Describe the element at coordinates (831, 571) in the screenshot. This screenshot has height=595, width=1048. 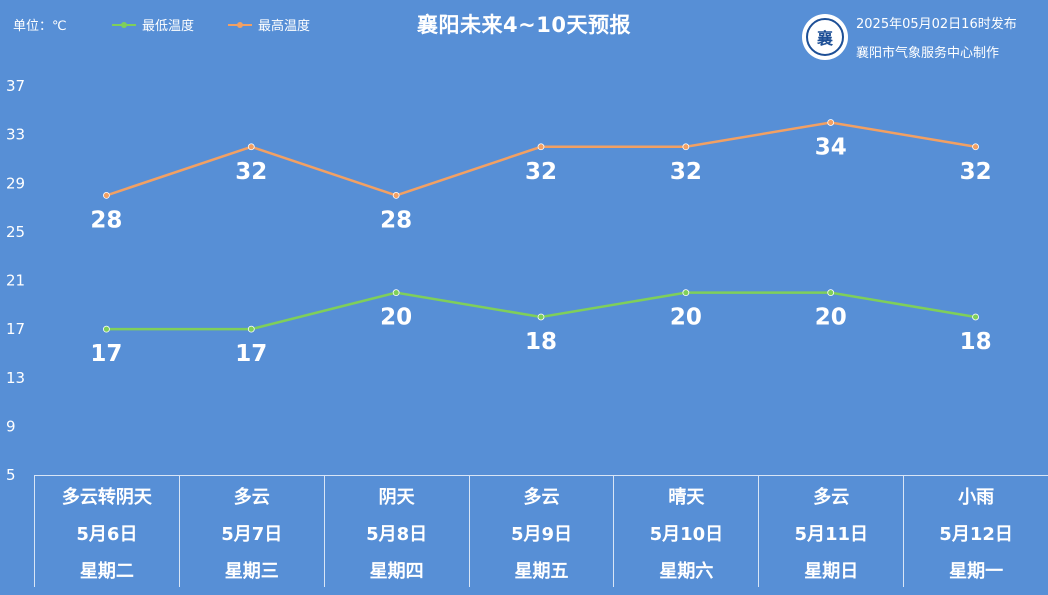
I see `weekday-text: 星期日` at that location.